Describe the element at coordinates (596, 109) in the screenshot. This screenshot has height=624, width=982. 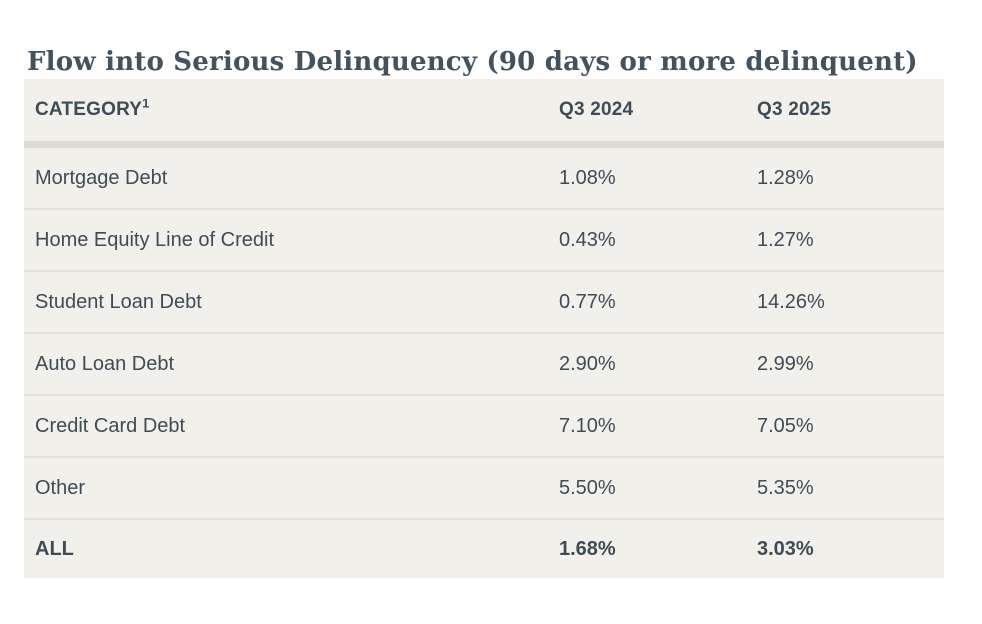
I see `q3-2024-header-label: Q3 2024` at that location.